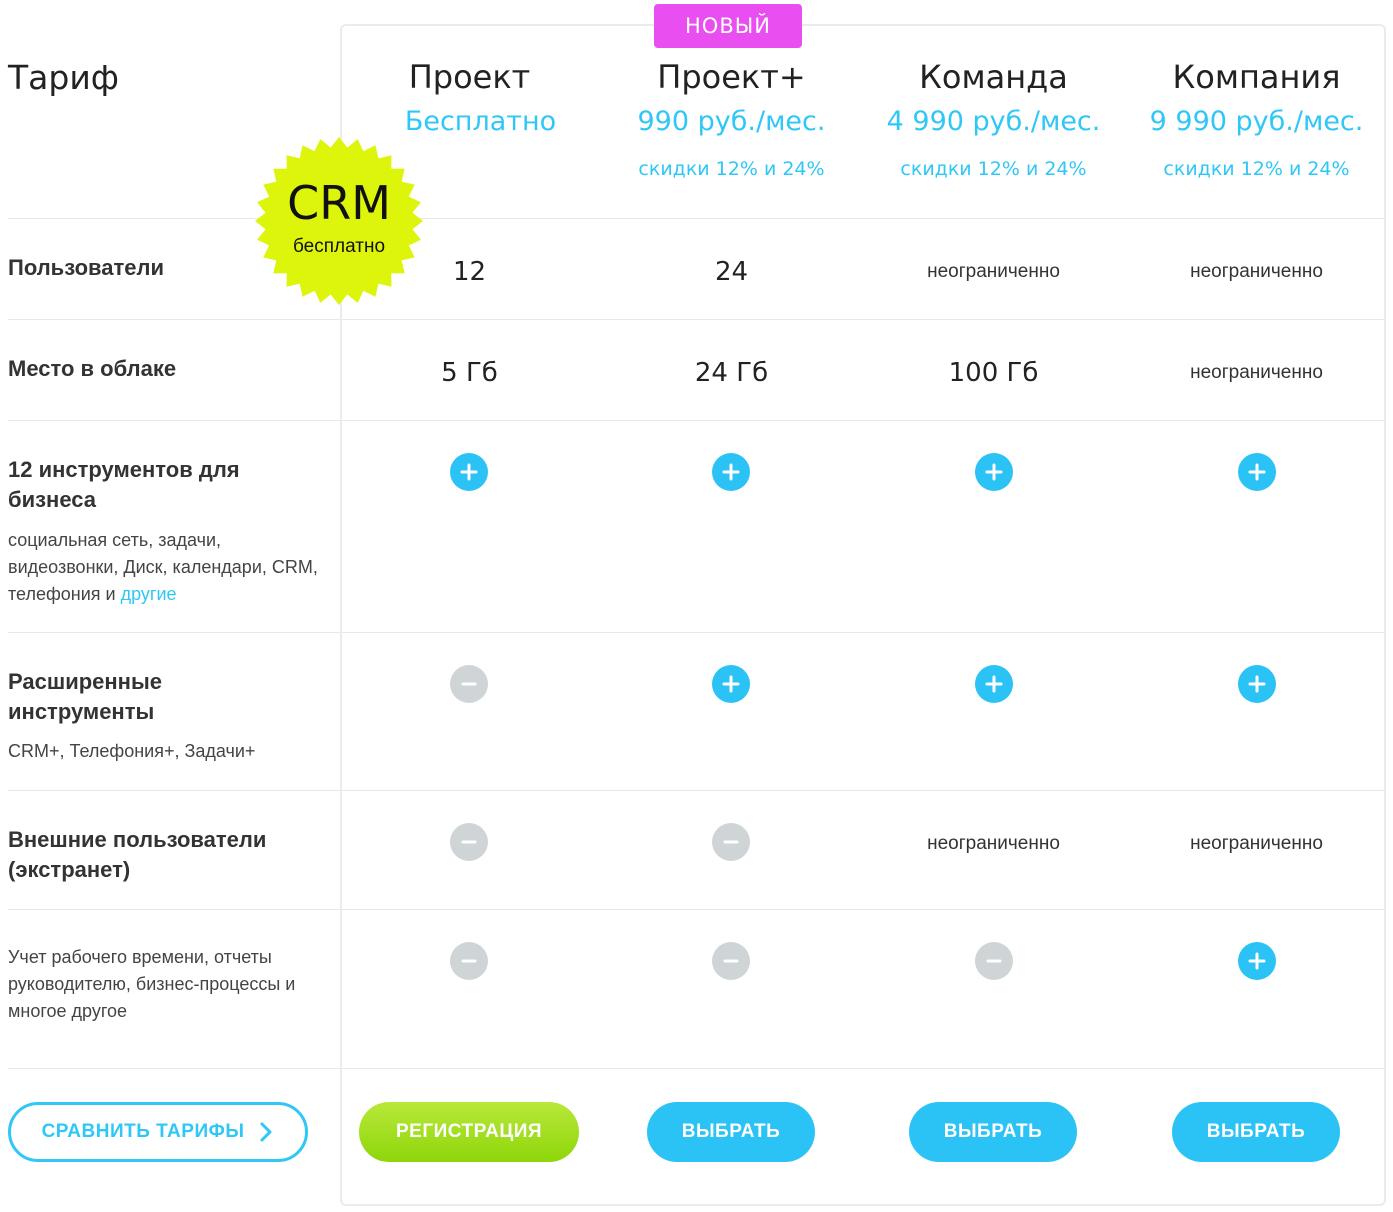 This screenshot has width=1393, height=1212. Describe the element at coordinates (143, 1131) in the screenshot. I see `compare-plans-label: СРАВНИТЬ ТАРИФЫ` at that location.